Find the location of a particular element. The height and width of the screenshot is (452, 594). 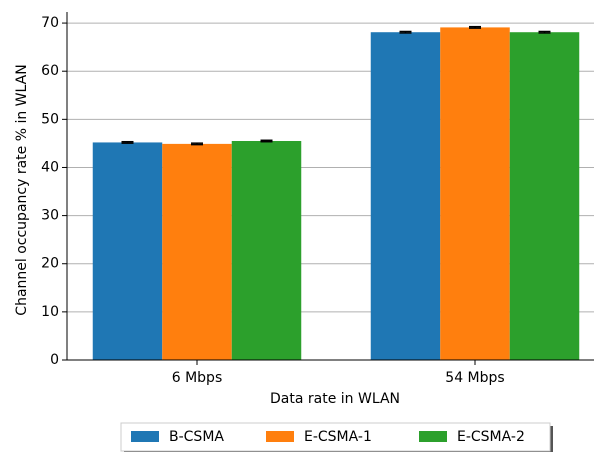

legend-box is located at coordinates (335, 437).